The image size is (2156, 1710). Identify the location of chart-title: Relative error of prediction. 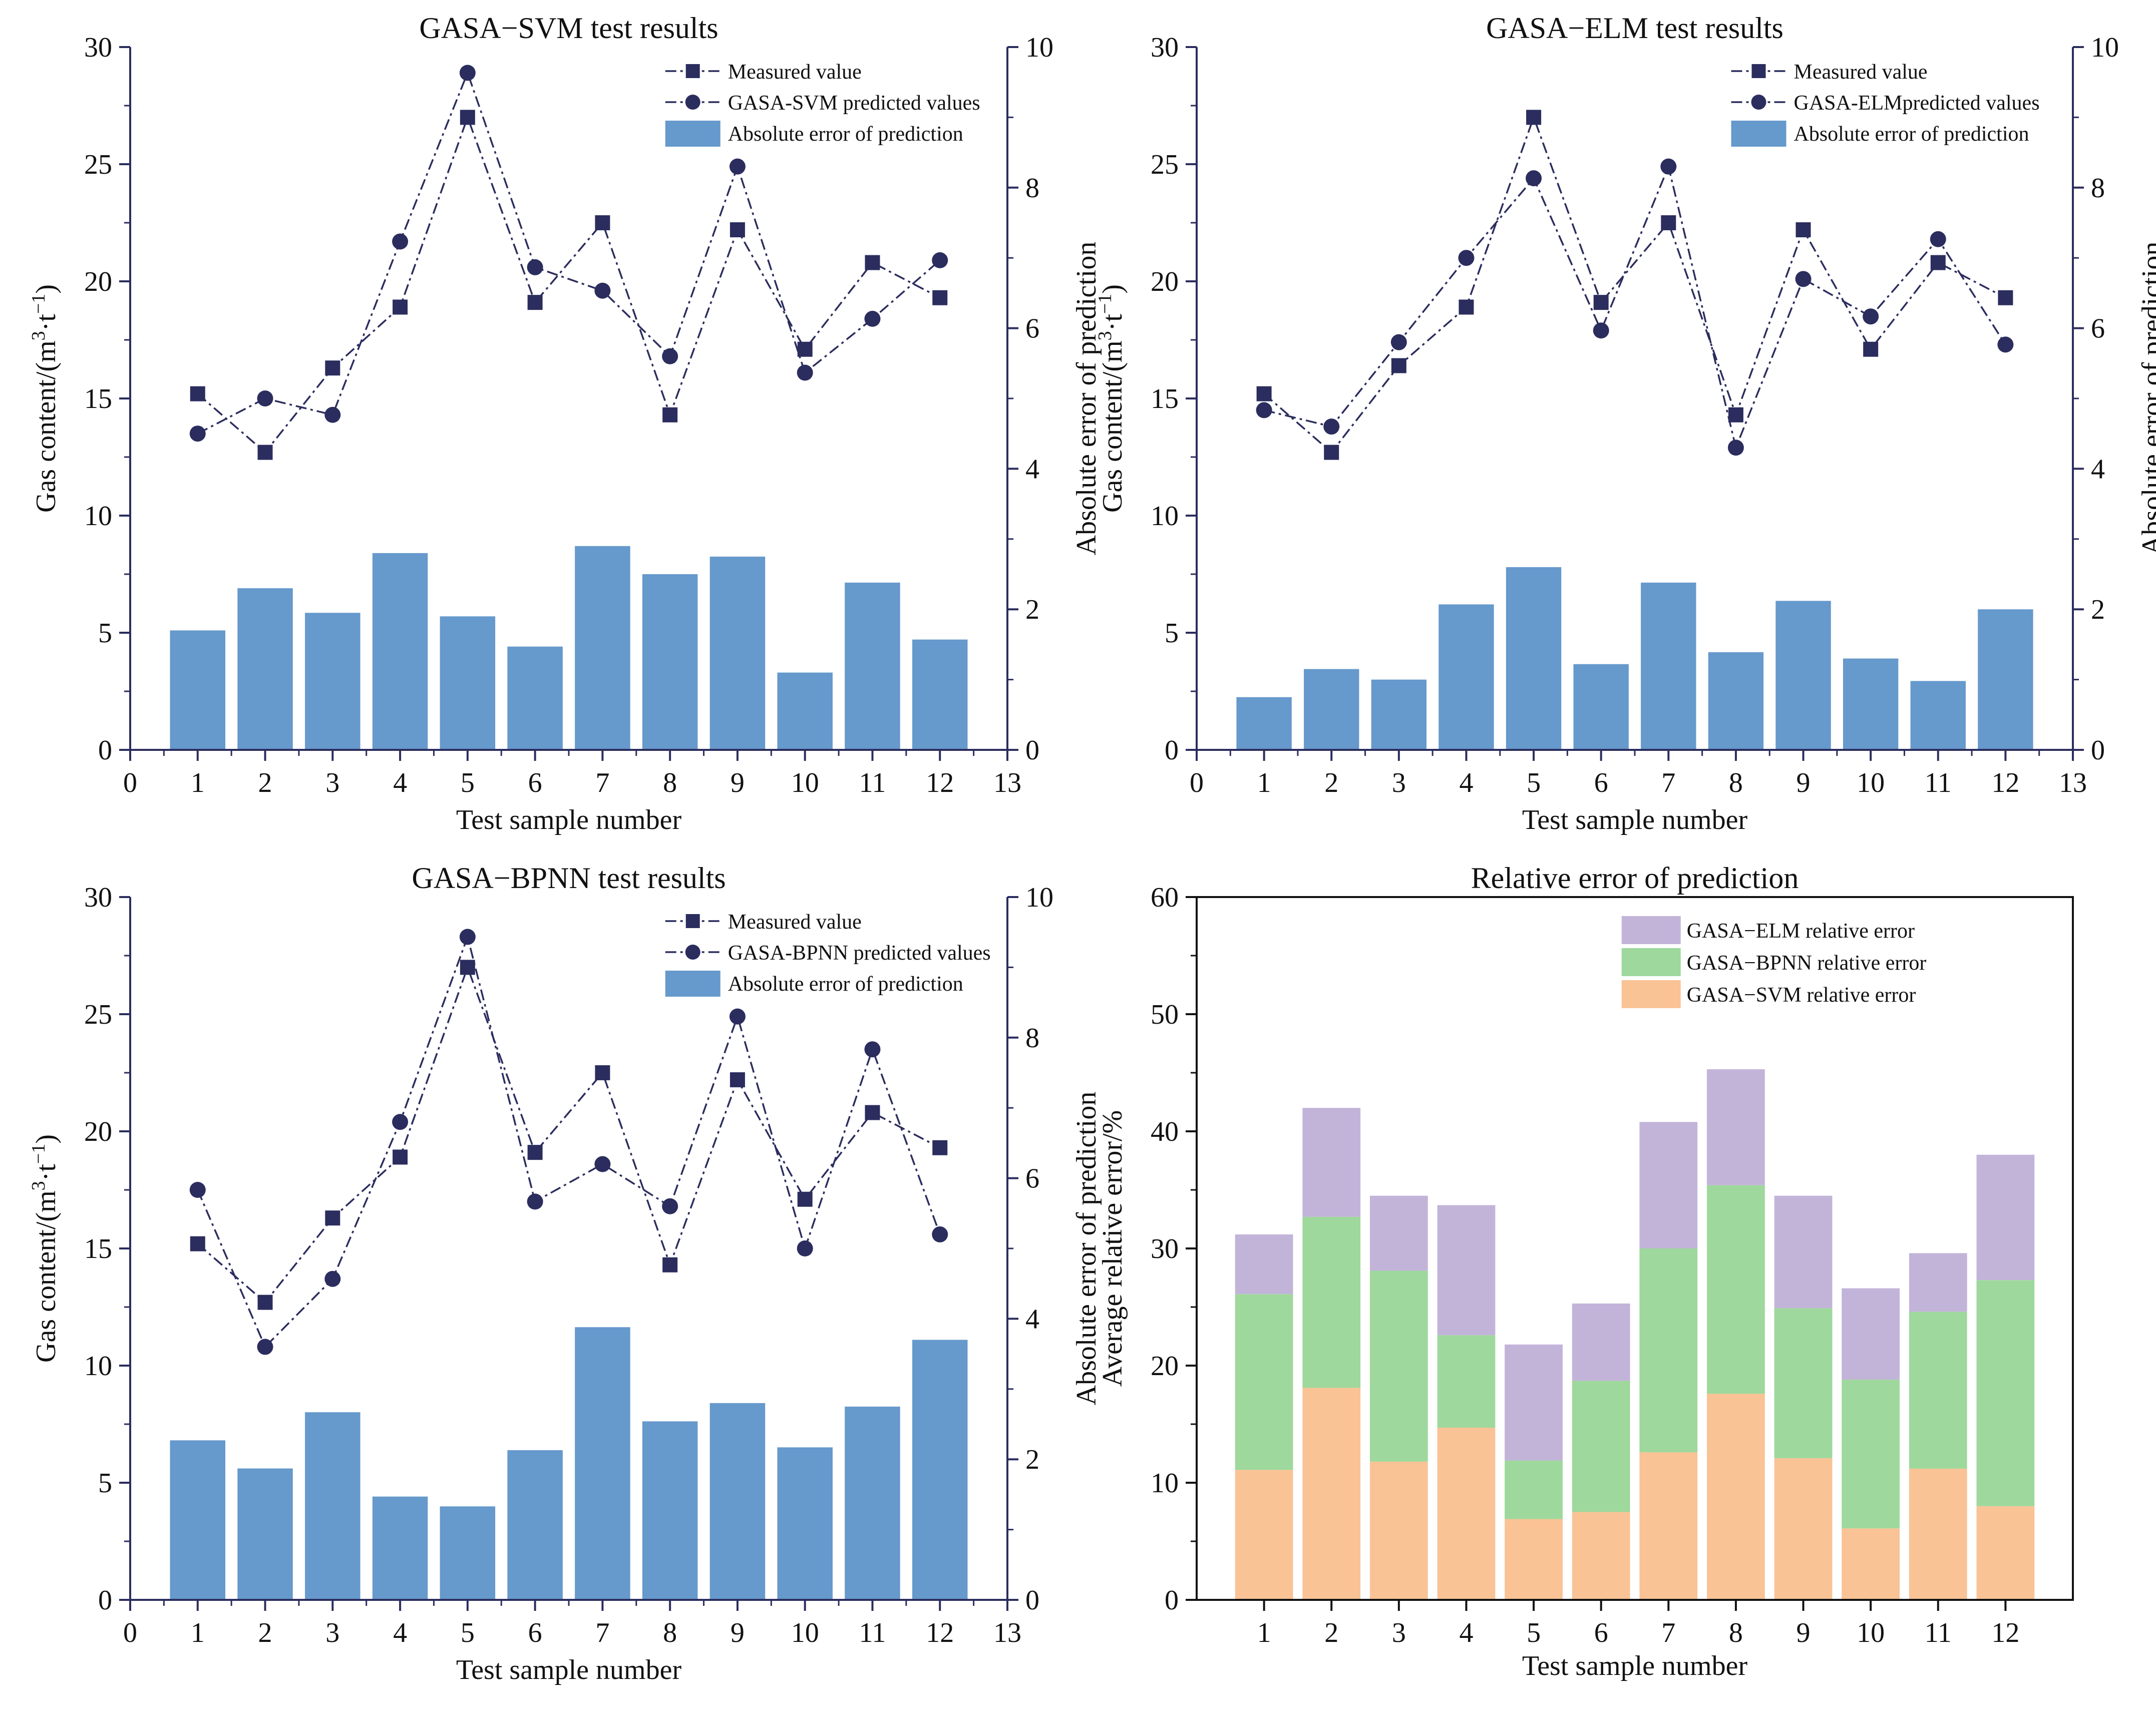
(1635, 878).